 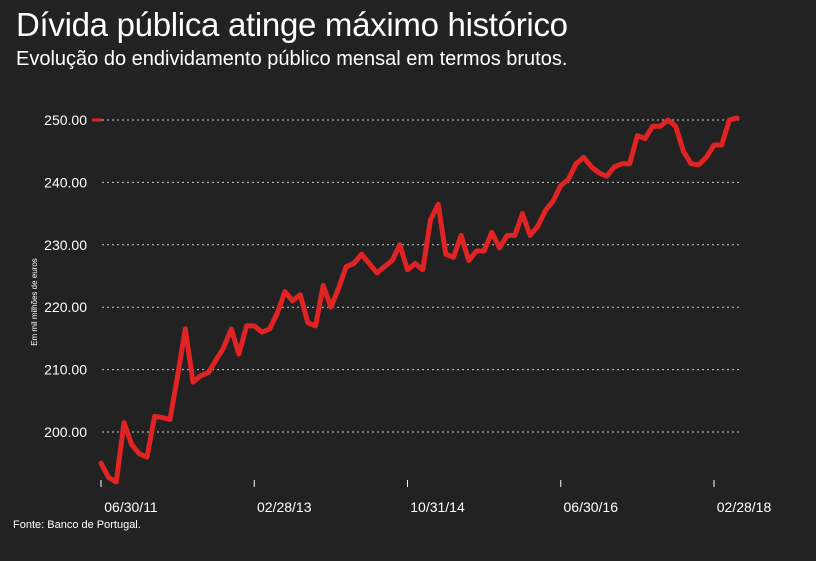 I want to click on y-tick-label: 220.00, so click(x=65, y=307).